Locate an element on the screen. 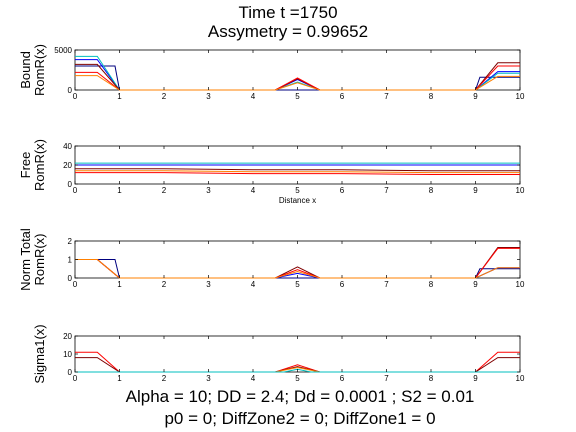 The width and height of the screenshot is (576, 432). subplot-3: 0 1 2 3 4 5 6 7 8 9 10 0 1 2 Norm Total RomR(x) is located at coordinates (271, 259).